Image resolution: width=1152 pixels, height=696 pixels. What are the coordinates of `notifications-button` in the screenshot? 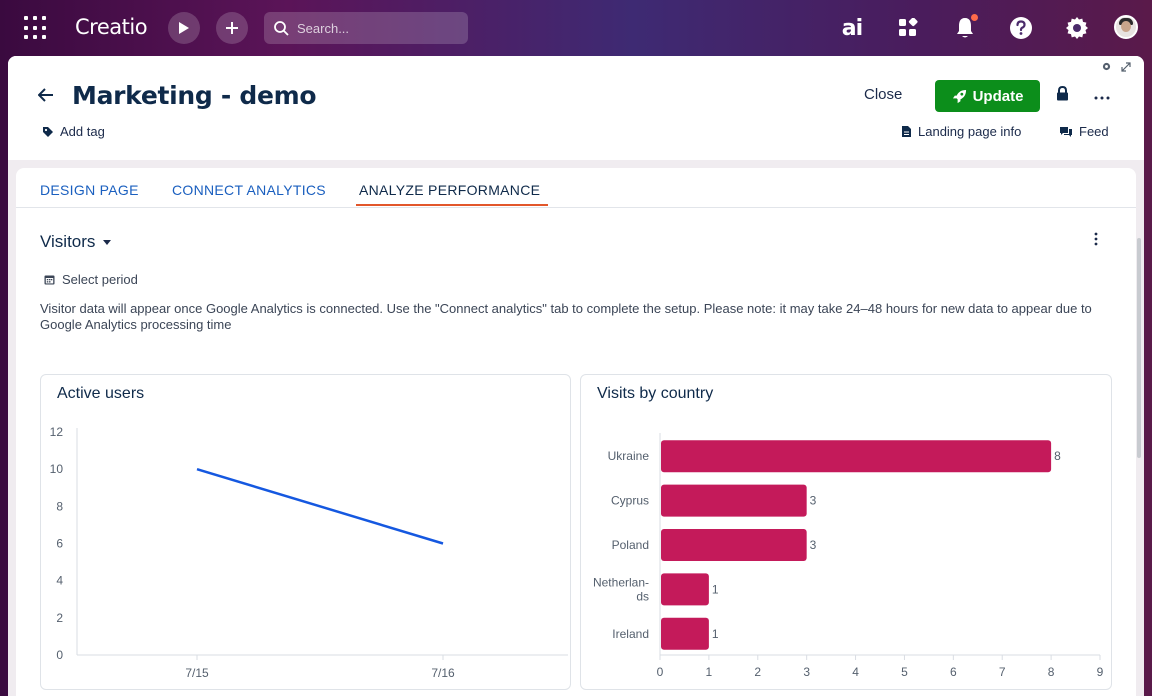 It's located at (965, 28).